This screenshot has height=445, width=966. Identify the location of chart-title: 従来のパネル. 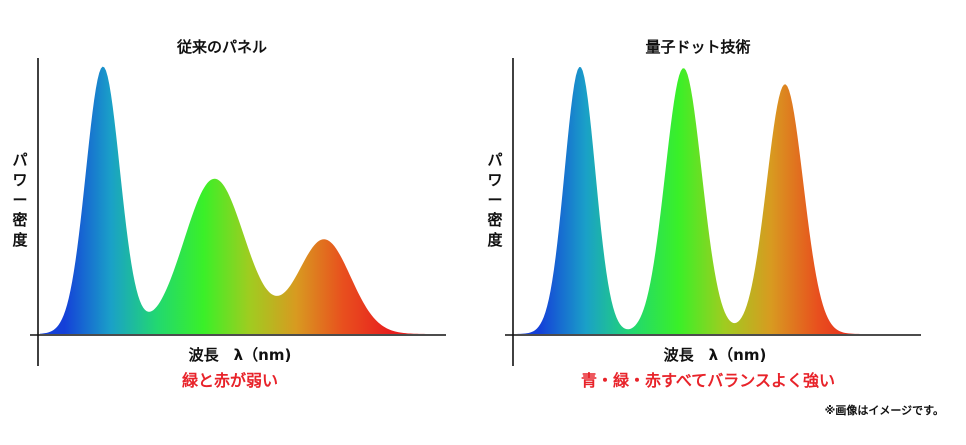
(221, 47).